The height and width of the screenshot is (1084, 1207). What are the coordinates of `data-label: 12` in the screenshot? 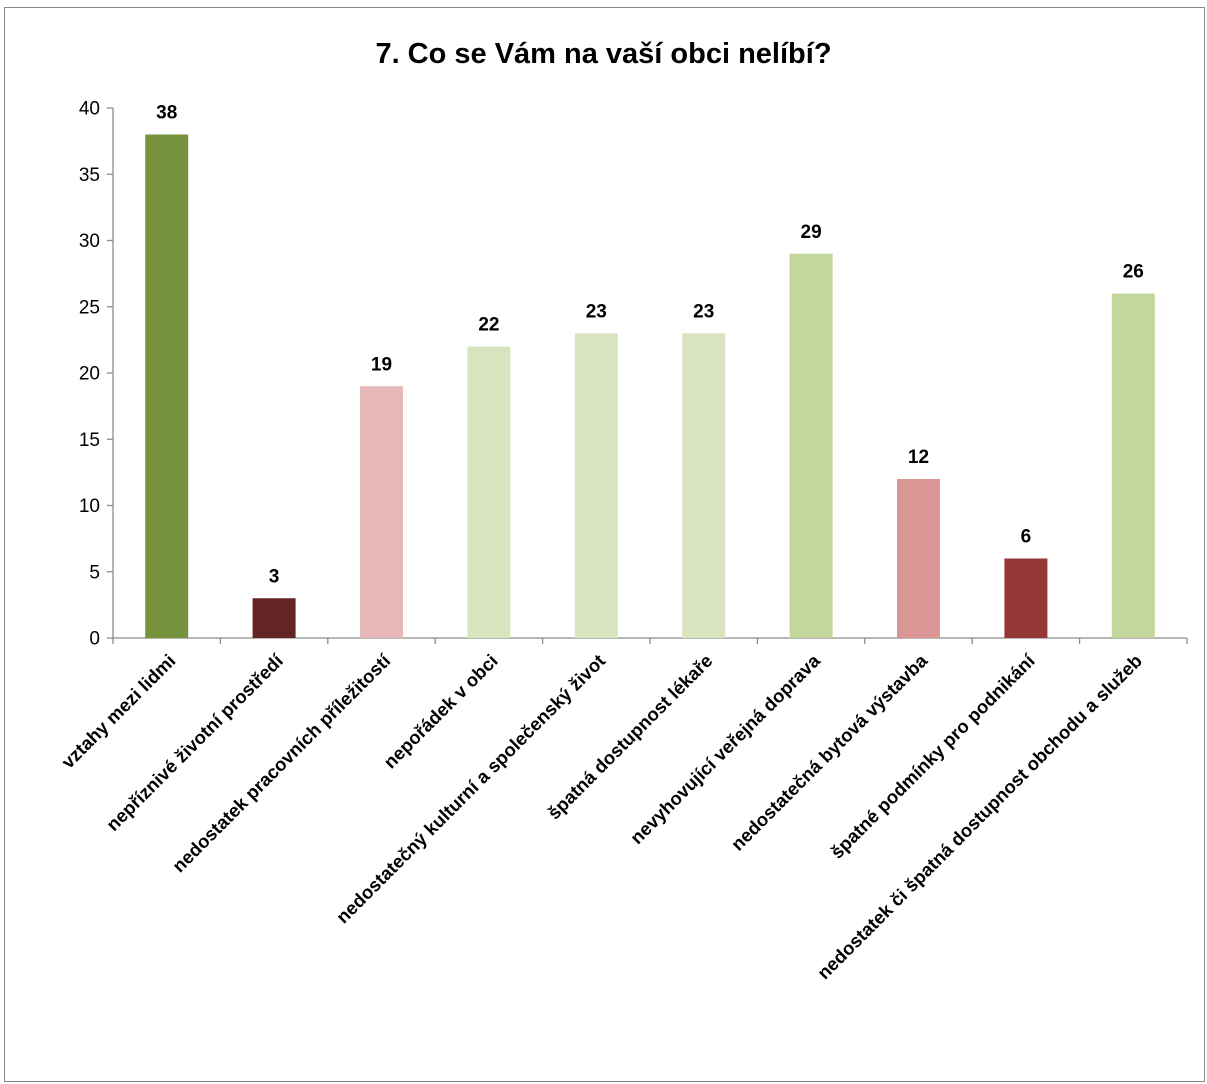 It's located at (918, 457).